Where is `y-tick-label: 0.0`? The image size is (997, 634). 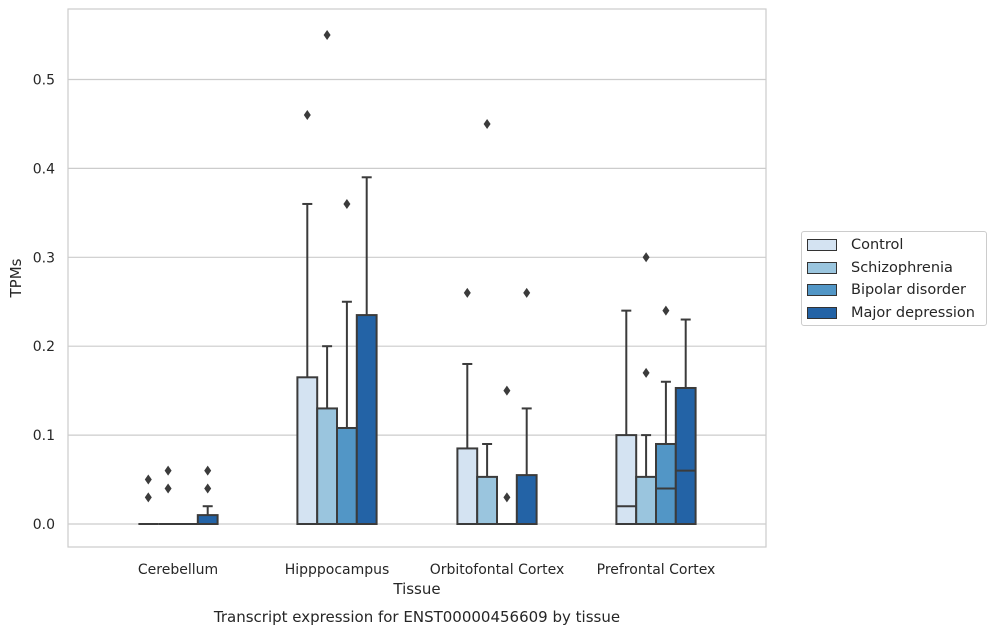
y-tick-label: 0.0 is located at coordinates (44, 525).